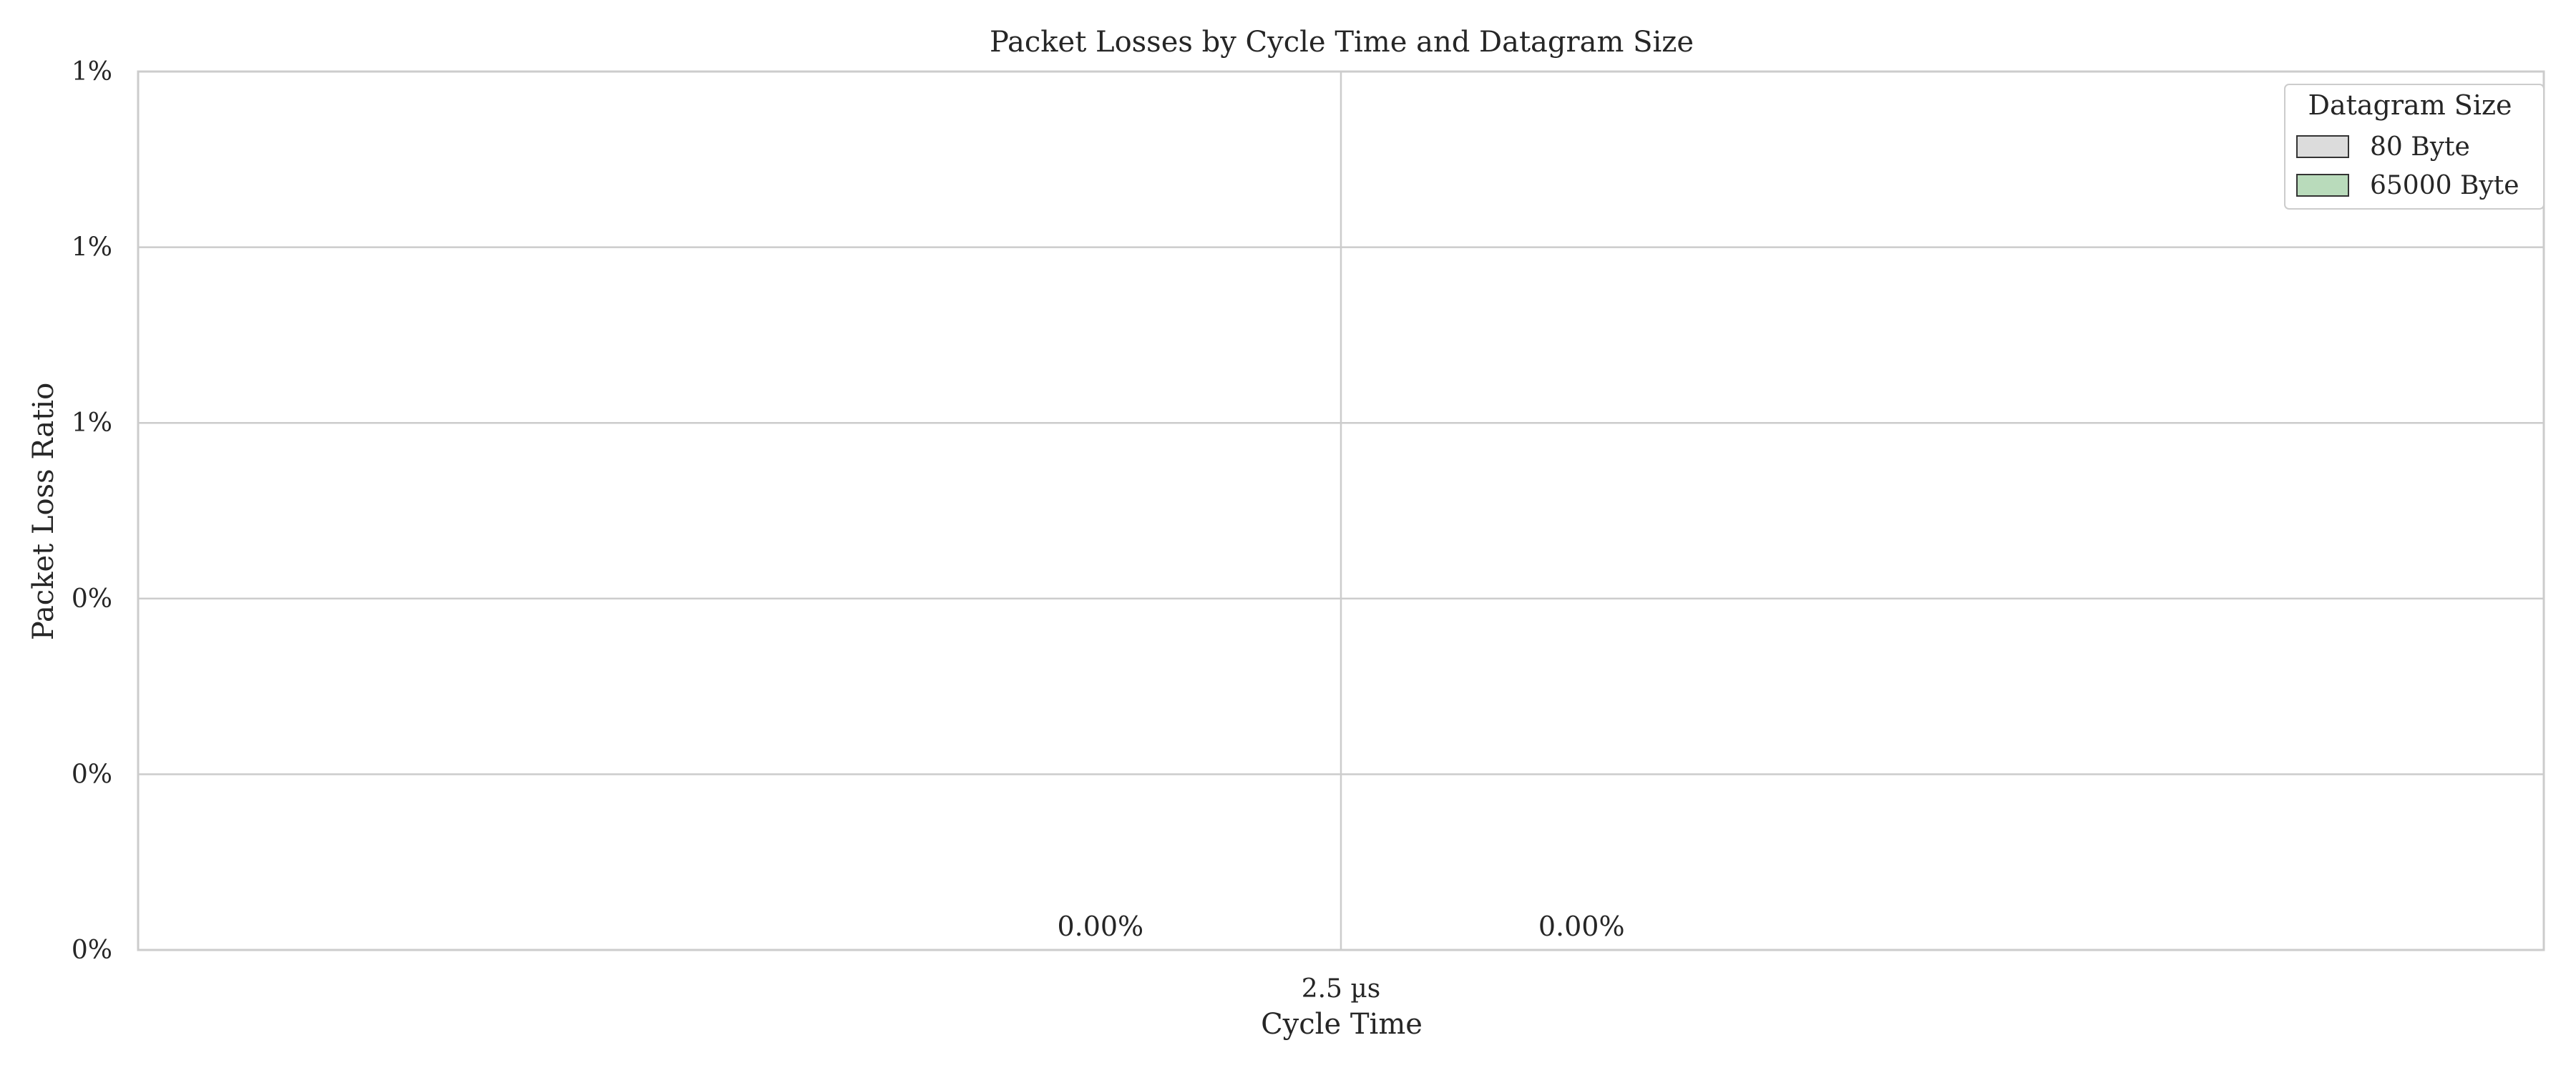  Describe the element at coordinates (2407, 166) in the screenshot. I see `legend-items: 80 Byte 65000 Byte` at that location.